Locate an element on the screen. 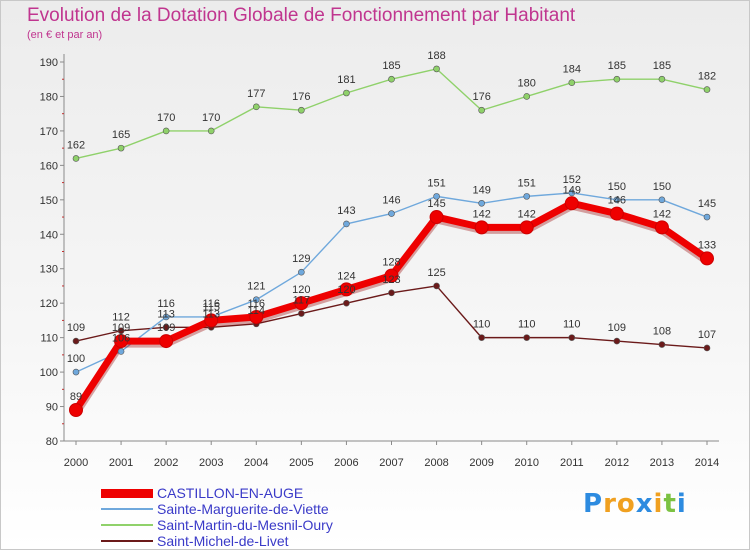  data-label: 112 is located at coordinates (121, 318).